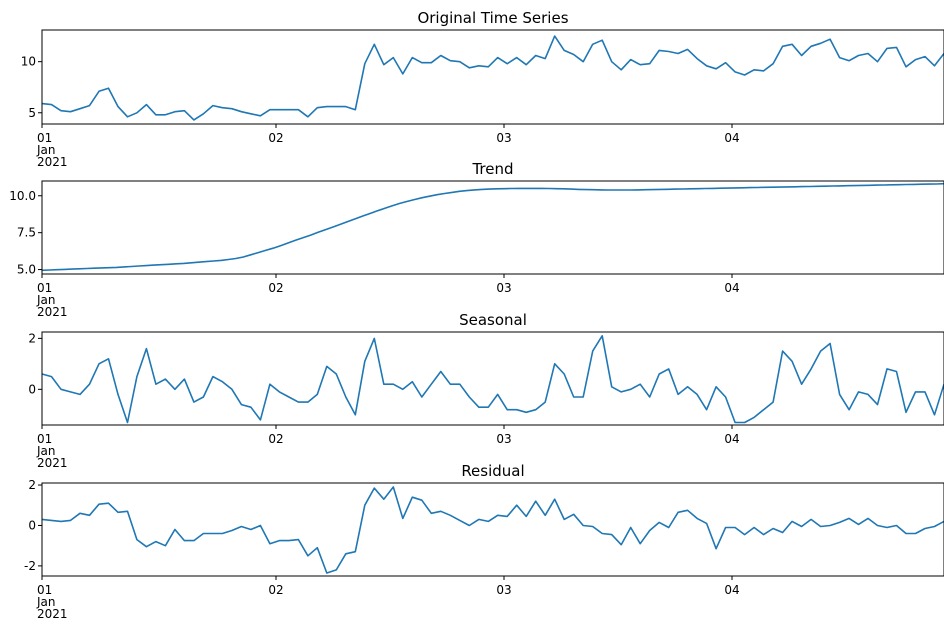 Image resolution: width=944 pixels, height=626 pixels. I want to click on panel-title: Trend, so click(492, 169).